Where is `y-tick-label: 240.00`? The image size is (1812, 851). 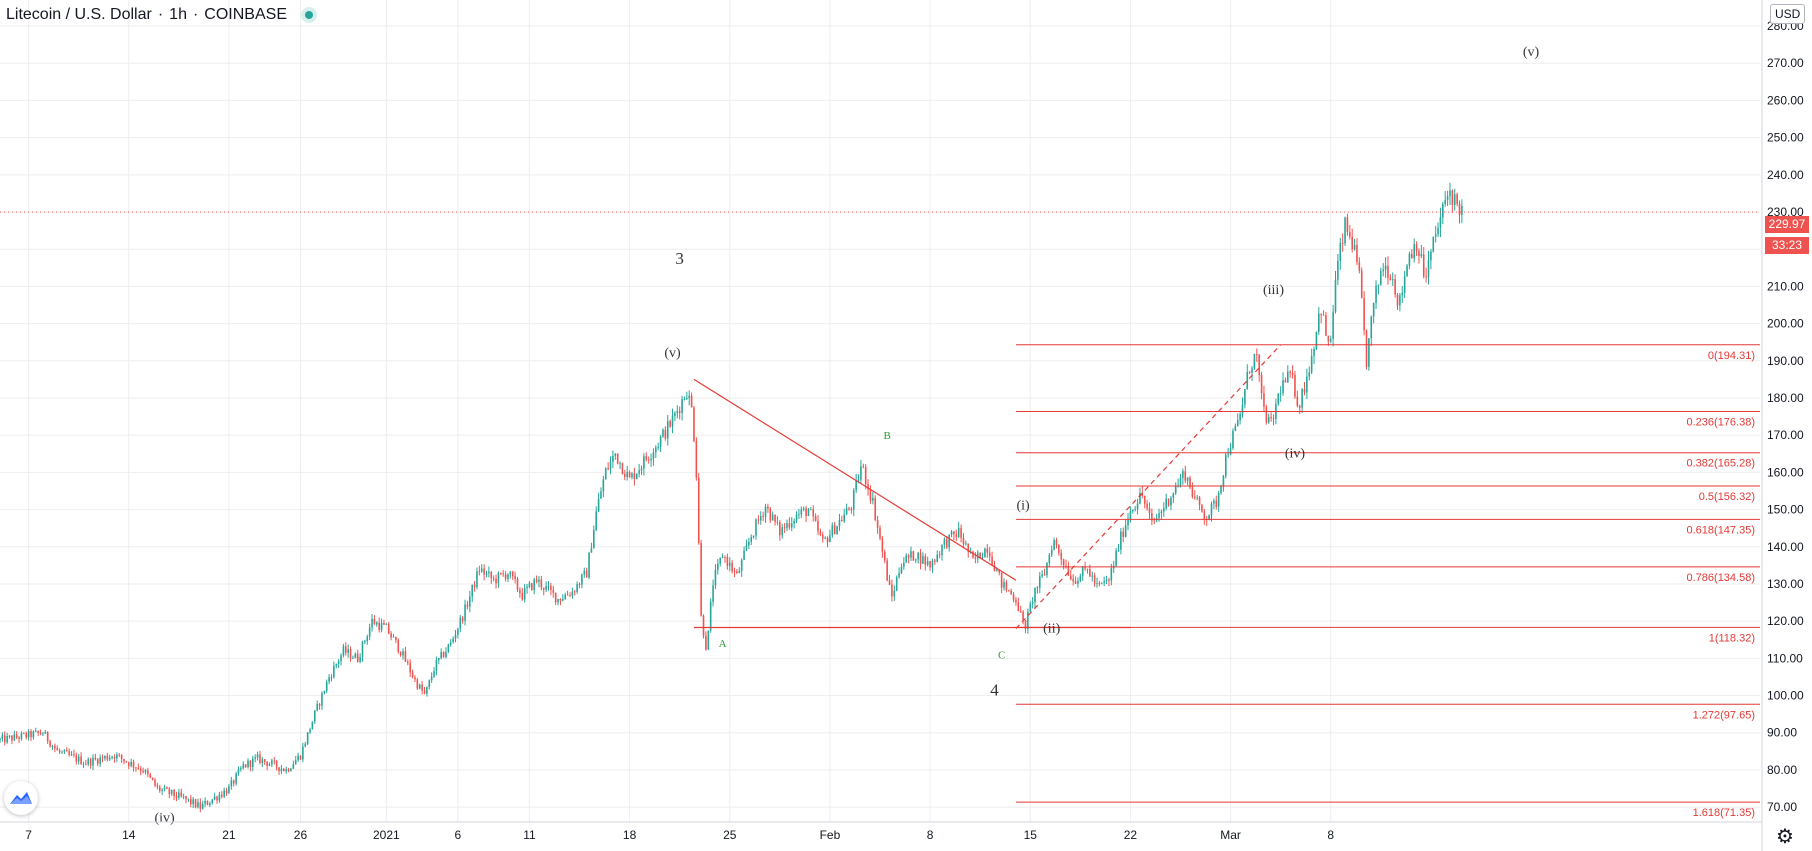
y-tick-label: 240.00 is located at coordinates (1785, 175).